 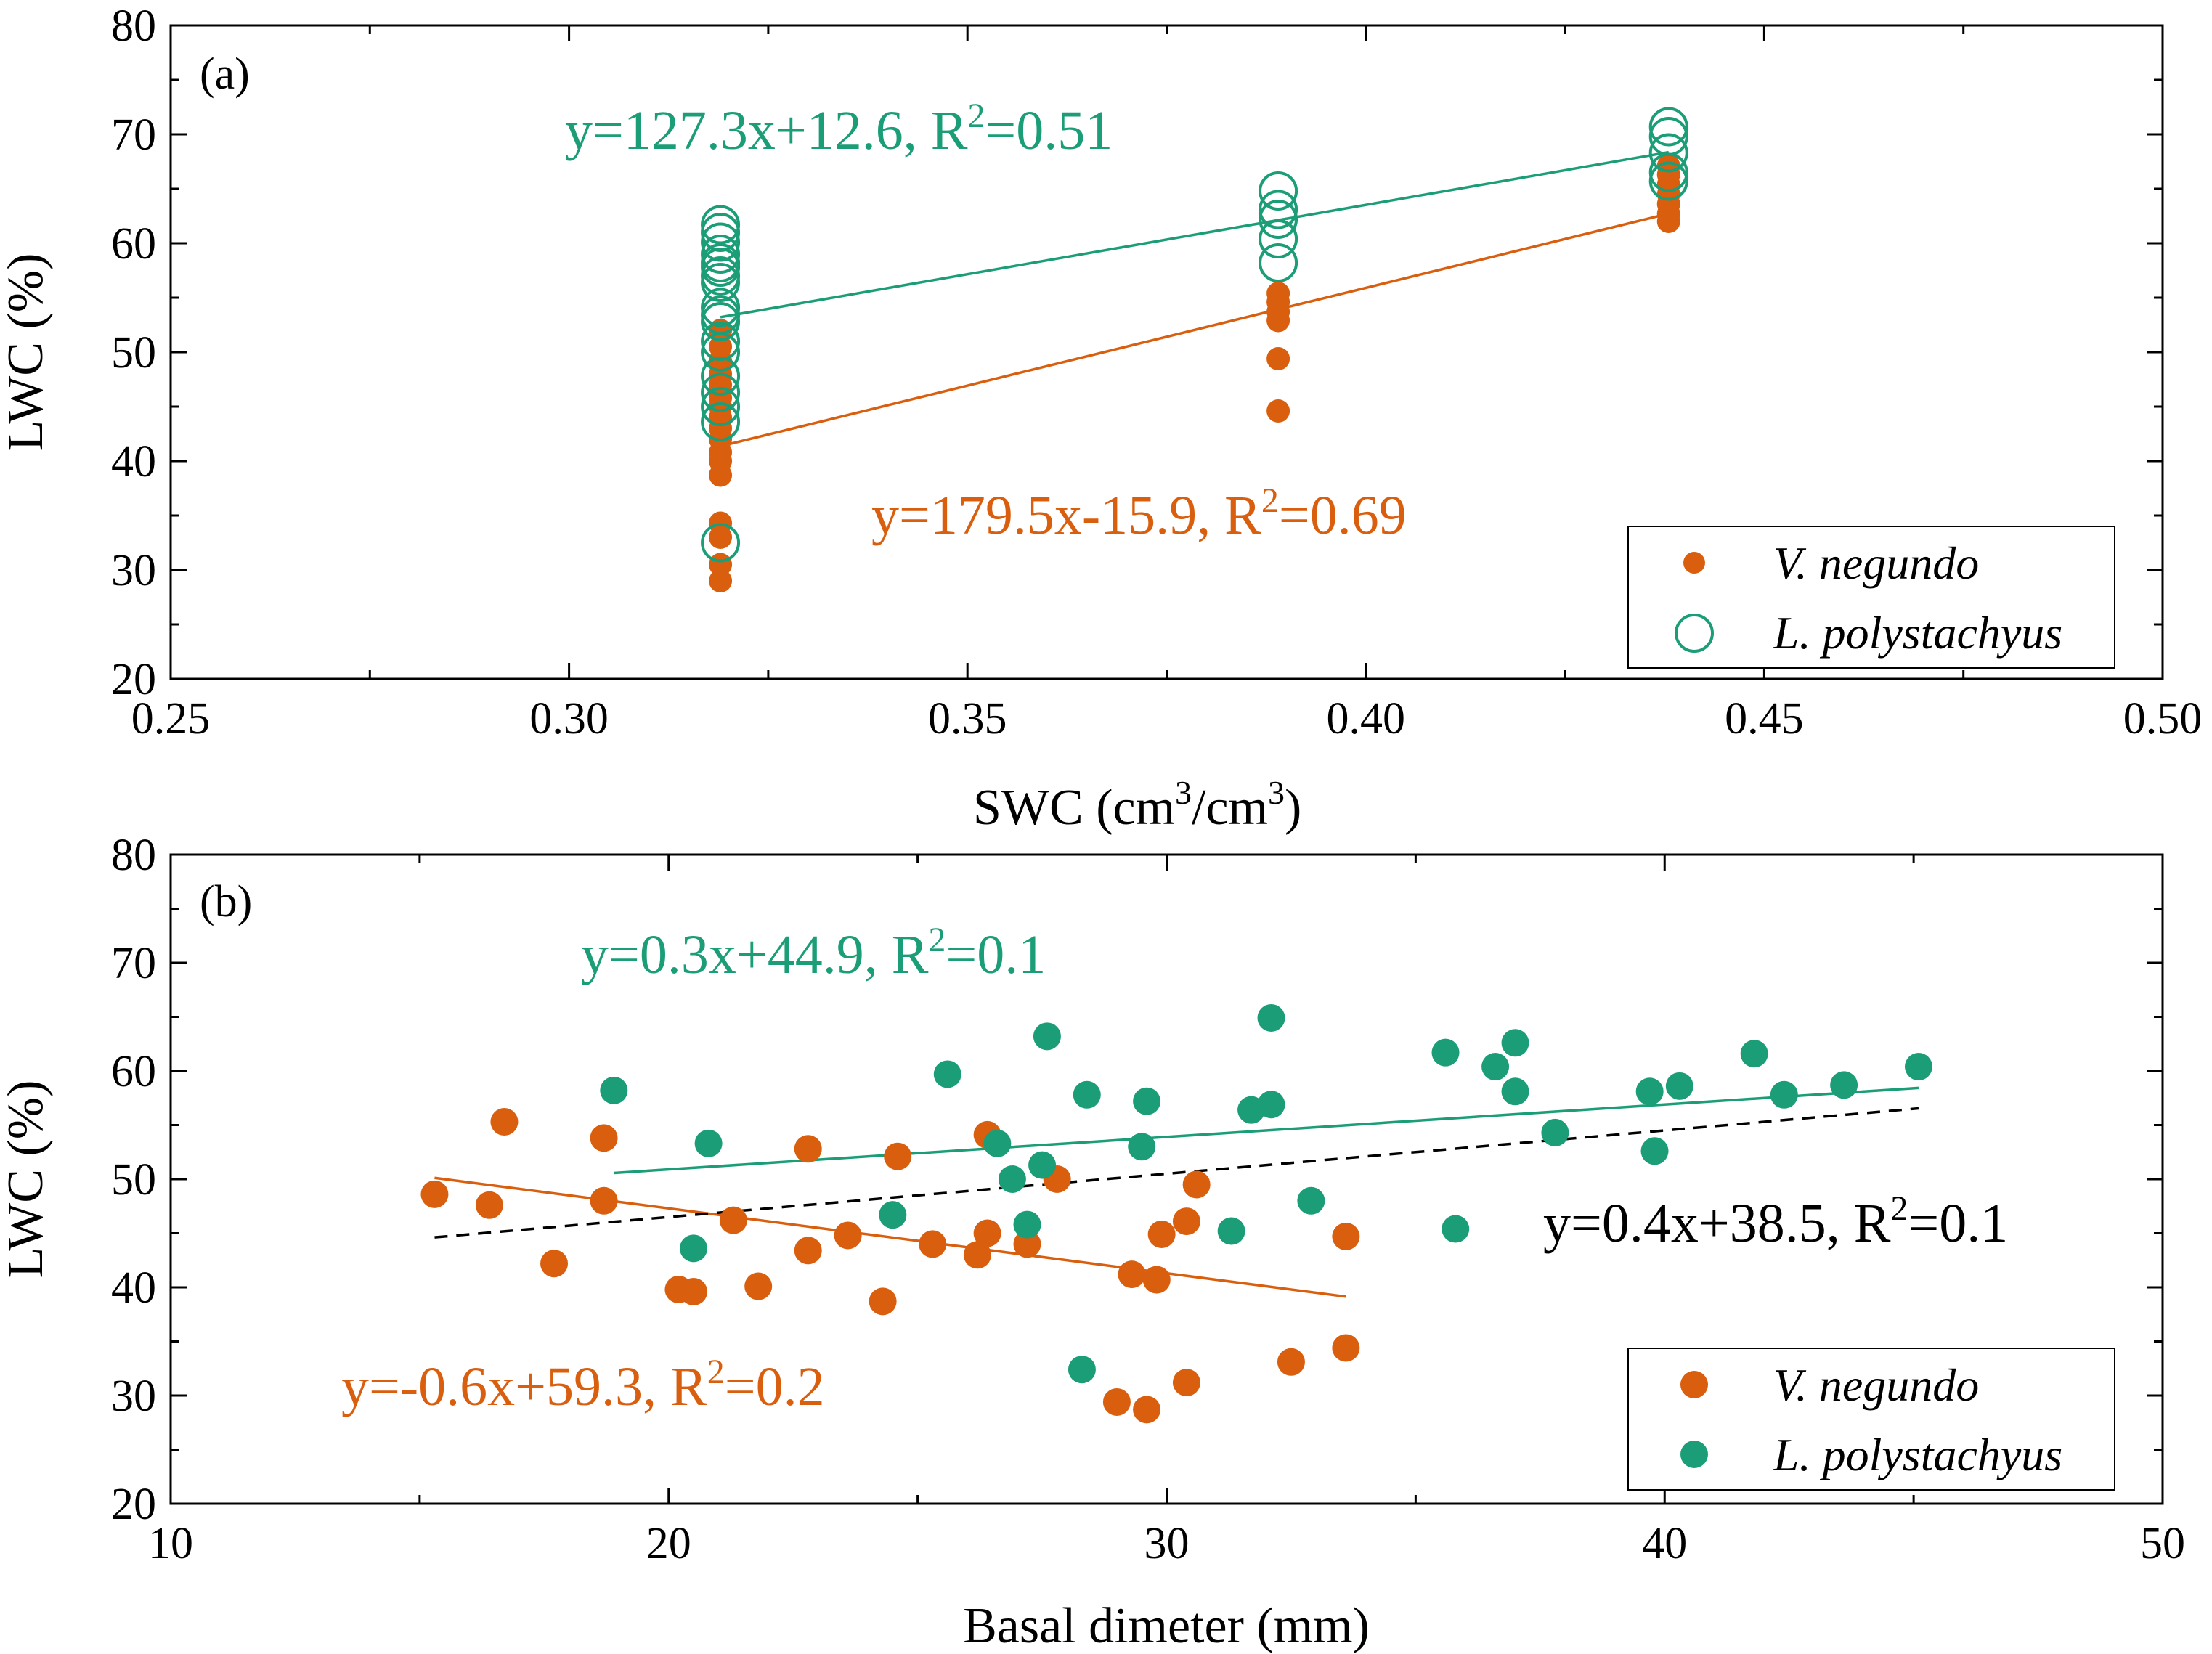 I want to click on panel-label-b: (b), so click(x=226, y=902).